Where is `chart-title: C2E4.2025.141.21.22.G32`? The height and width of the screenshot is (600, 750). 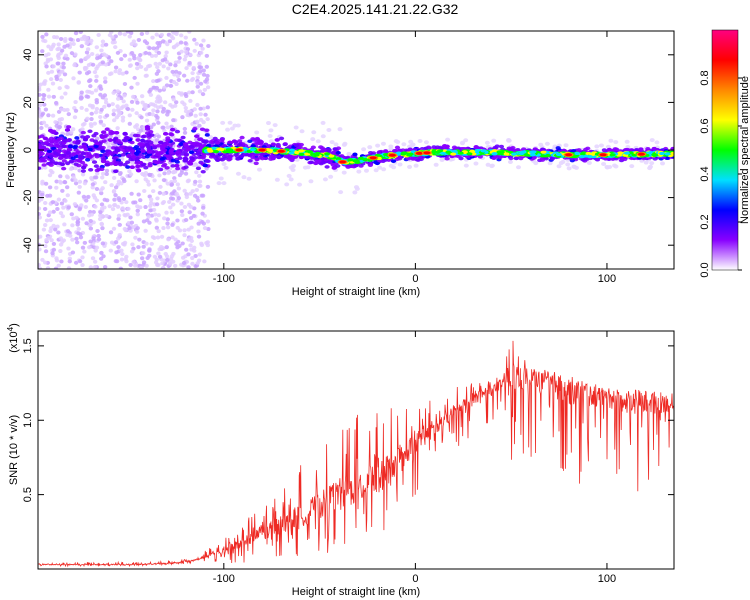
chart-title: C2E4.2025.141.21.22.G32 is located at coordinates (375, 9).